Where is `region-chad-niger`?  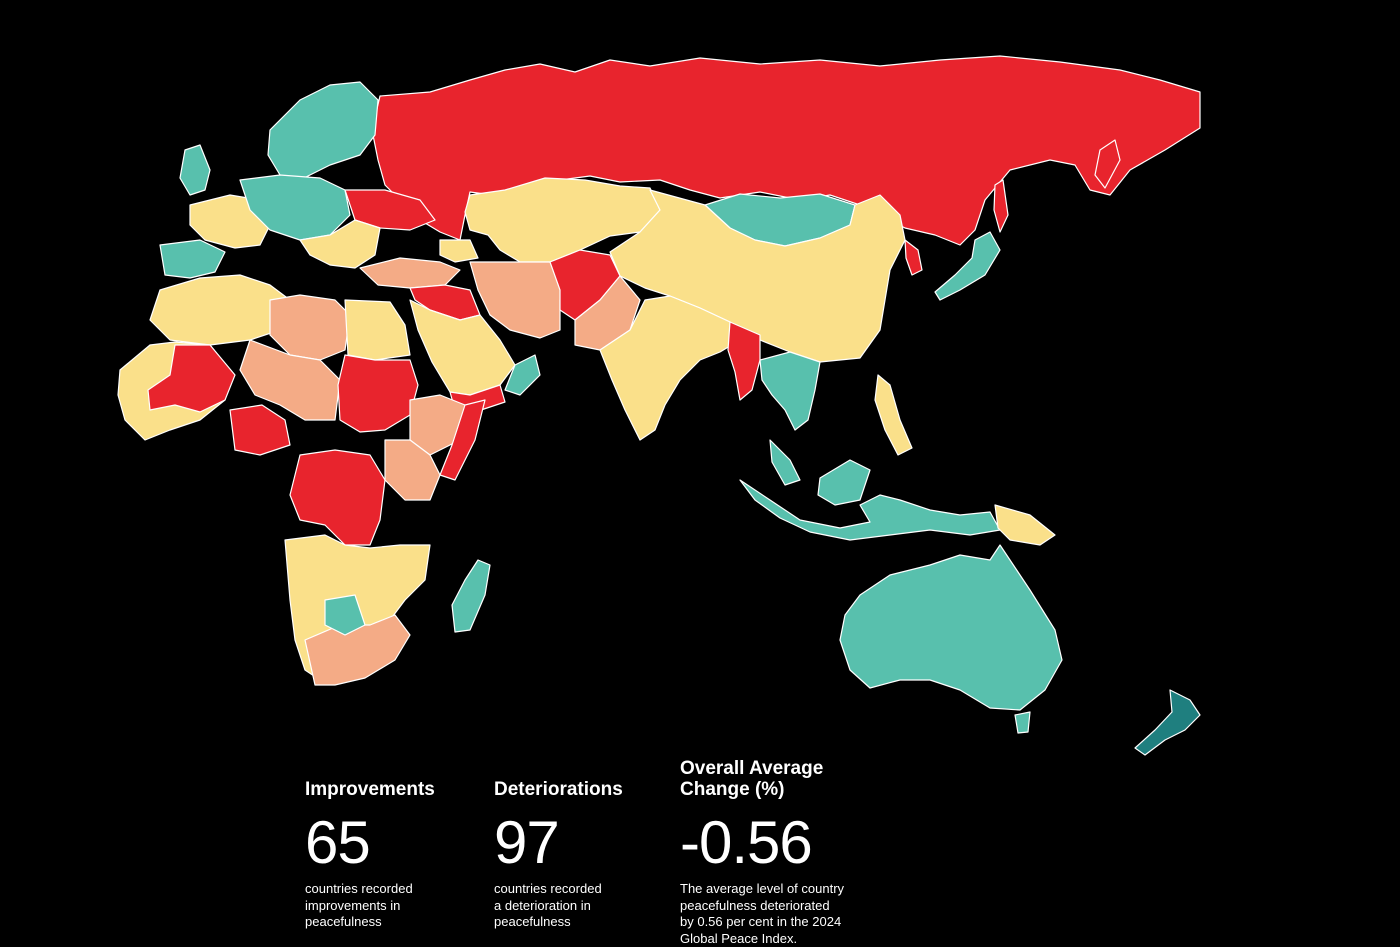
region-chad-niger is located at coordinates (290, 380).